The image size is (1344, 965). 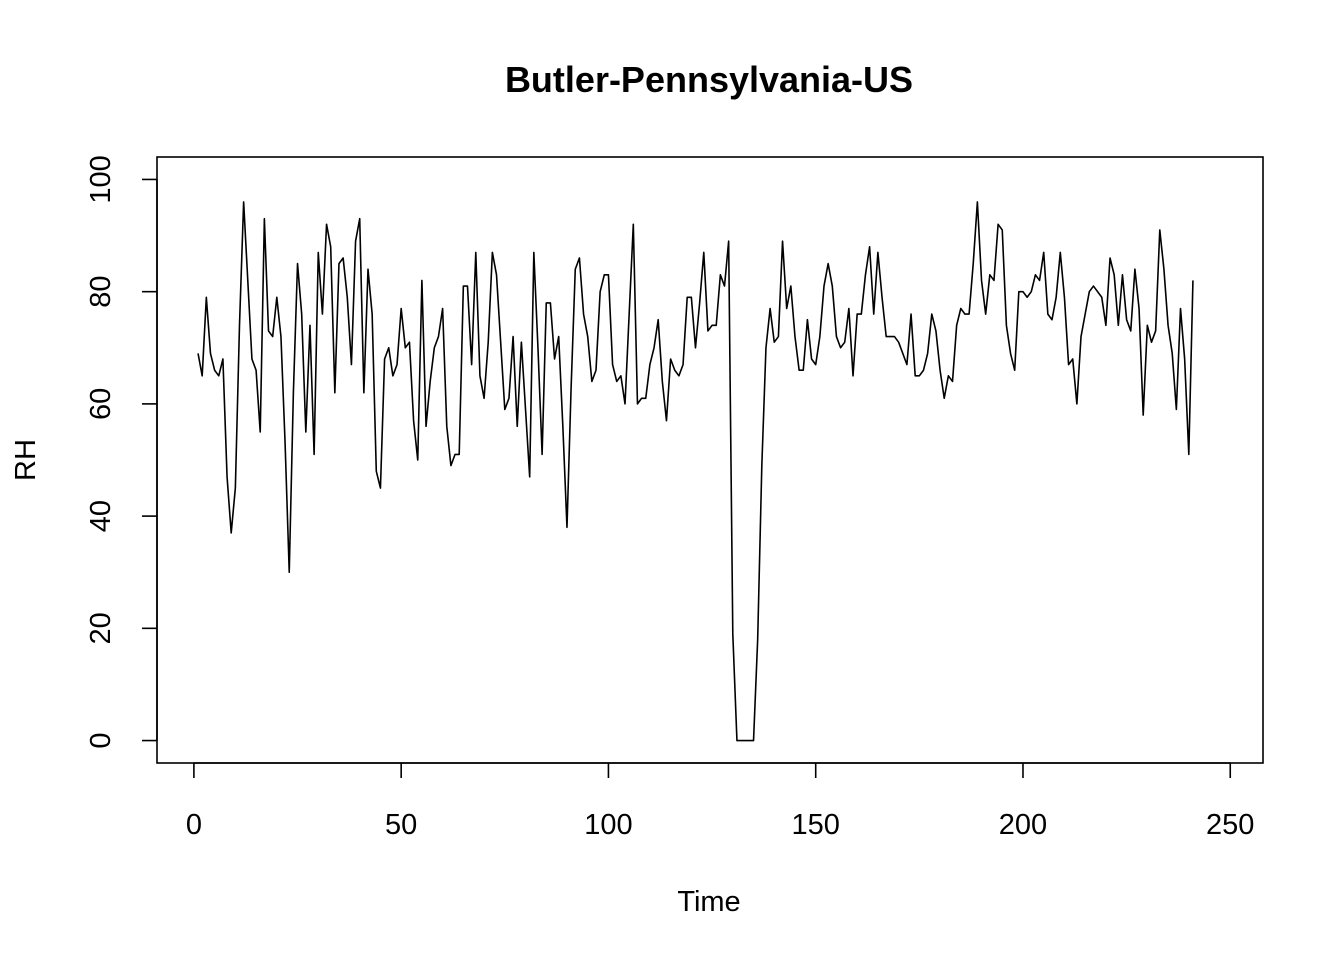 I want to click on y-tick-label: 40, so click(x=101, y=516).